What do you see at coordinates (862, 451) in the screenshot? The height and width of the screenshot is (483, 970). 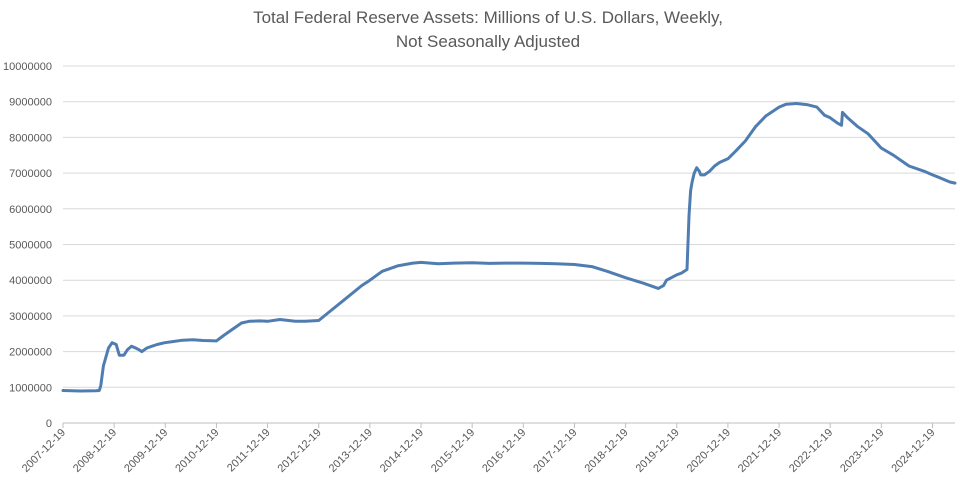 I see `x-tick-label: 2023-12-19` at bounding box center [862, 451].